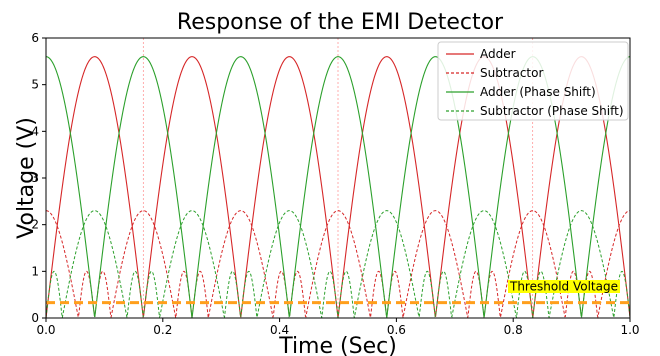  Describe the element at coordinates (35, 131) in the screenshot. I see `y-tick-label-4: 4` at that location.